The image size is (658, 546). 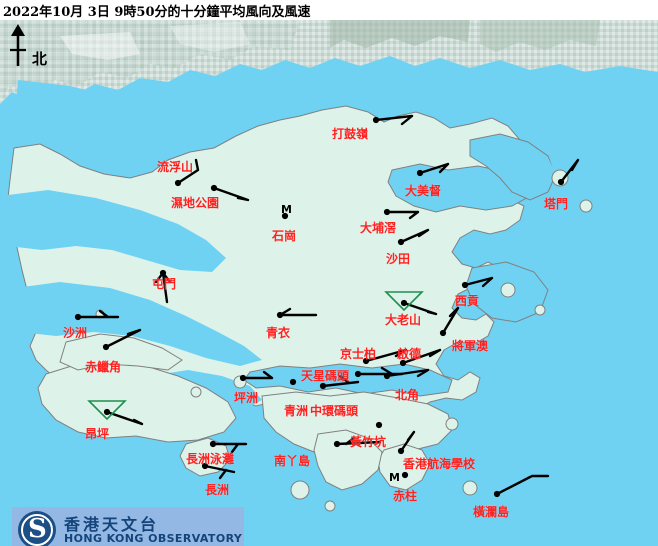 I want to click on station-label-sha-chau: 沙洲, so click(x=75, y=333).